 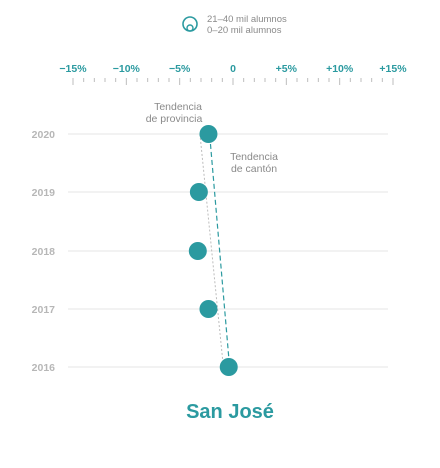 What do you see at coordinates (198, 192) in the screenshot?
I see `data-point-2019` at bounding box center [198, 192].